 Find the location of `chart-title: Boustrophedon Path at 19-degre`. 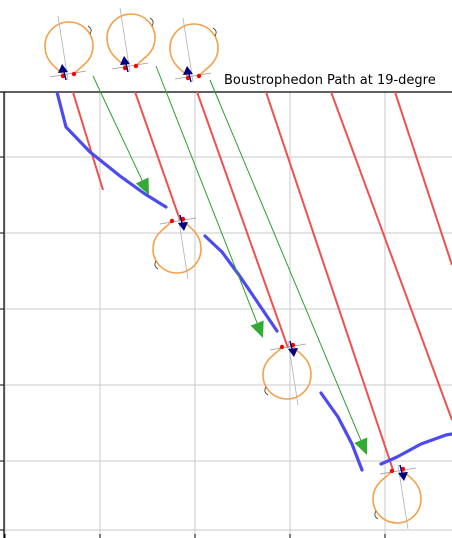

chart-title: Boustrophedon Path at 19-degre is located at coordinates (330, 80).